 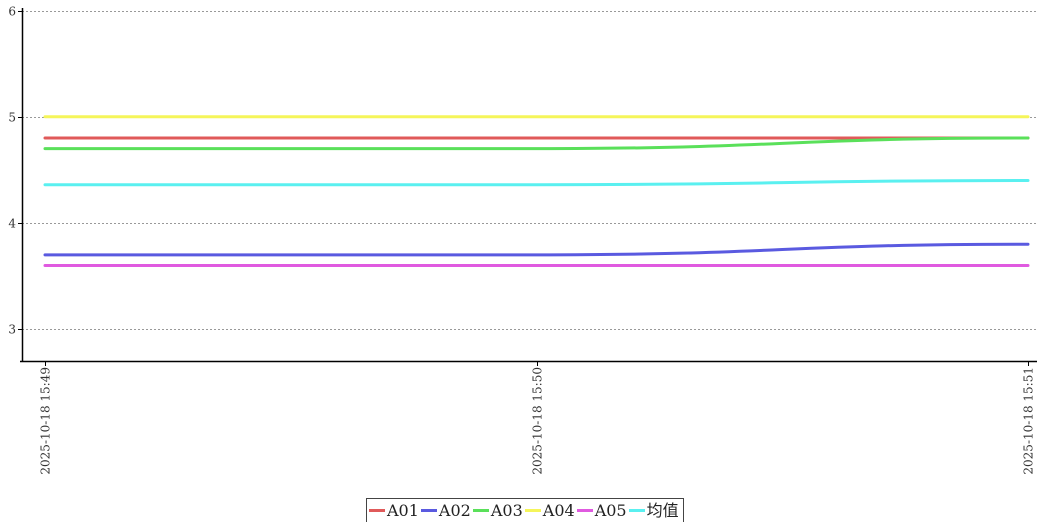 What do you see at coordinates (536, 183) in the screenshot?
I see `series-line-均值` at bounding box center [536, 183].